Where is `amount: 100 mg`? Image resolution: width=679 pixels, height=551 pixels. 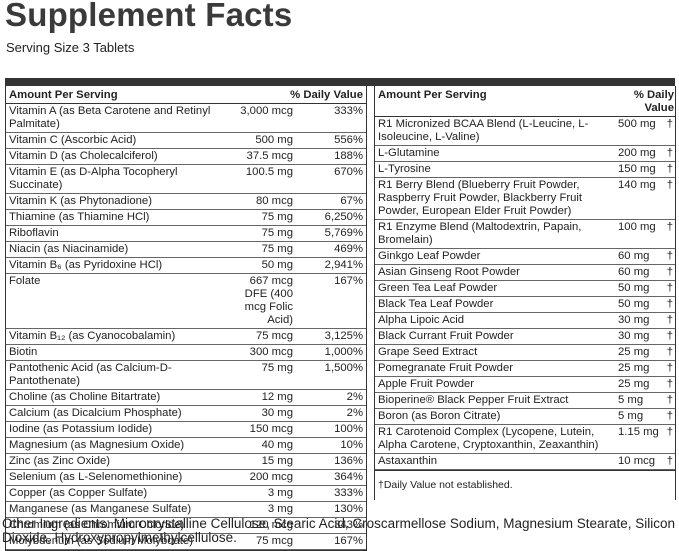 amount: 100 mg is located at coordinates (637, 227).